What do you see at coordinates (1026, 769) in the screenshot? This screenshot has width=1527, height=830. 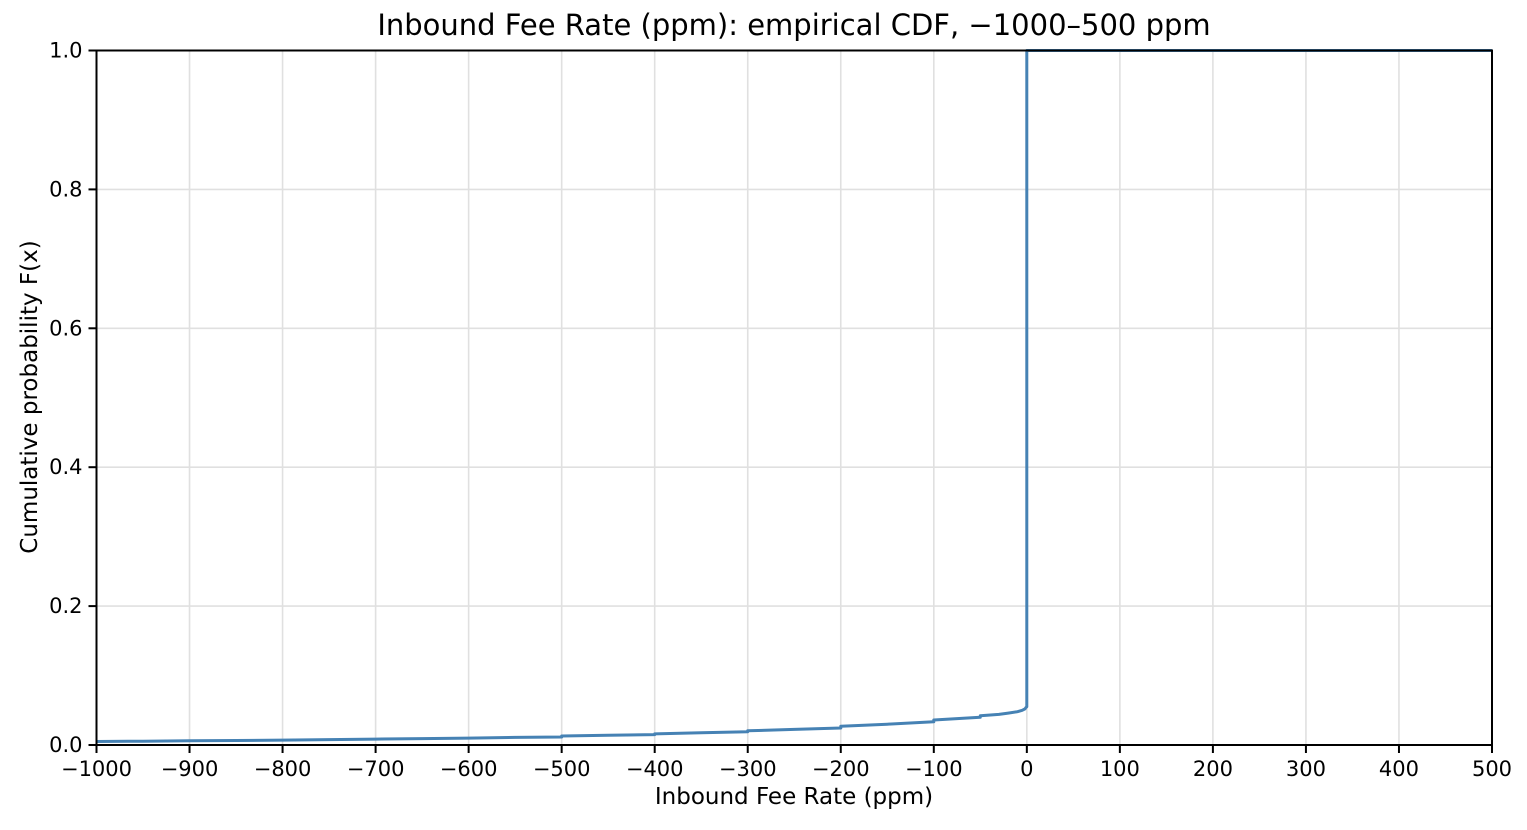 I see `x-tick-label: 0` at bounding box center [1026, 769].